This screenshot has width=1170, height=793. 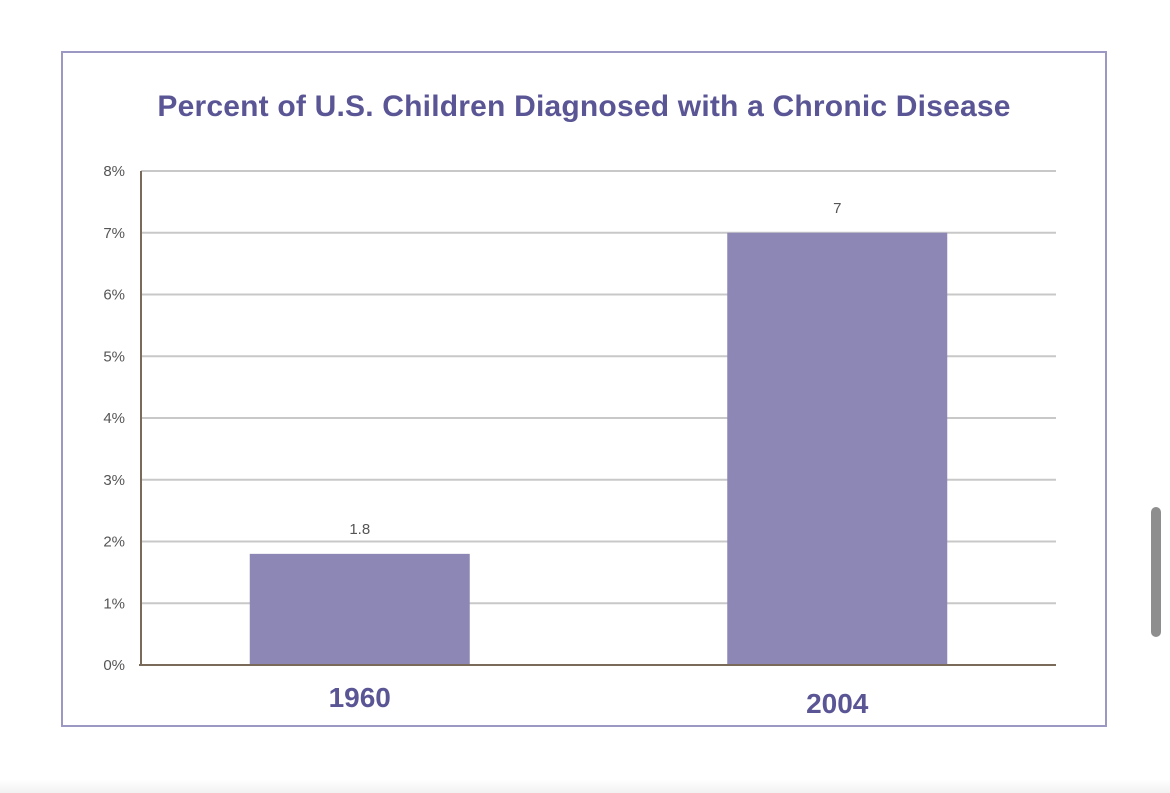 I want to click on y-tick-label: 7%, so click(x=114, y=233).